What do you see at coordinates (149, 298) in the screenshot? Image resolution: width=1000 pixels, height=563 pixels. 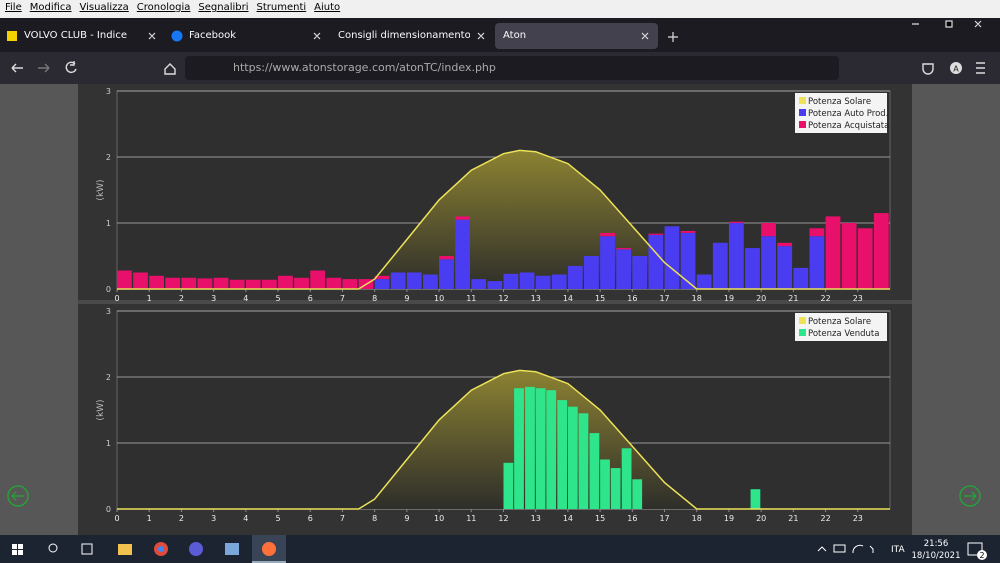 I see `x-tick-label: 1` at bounding box center [149, 298].